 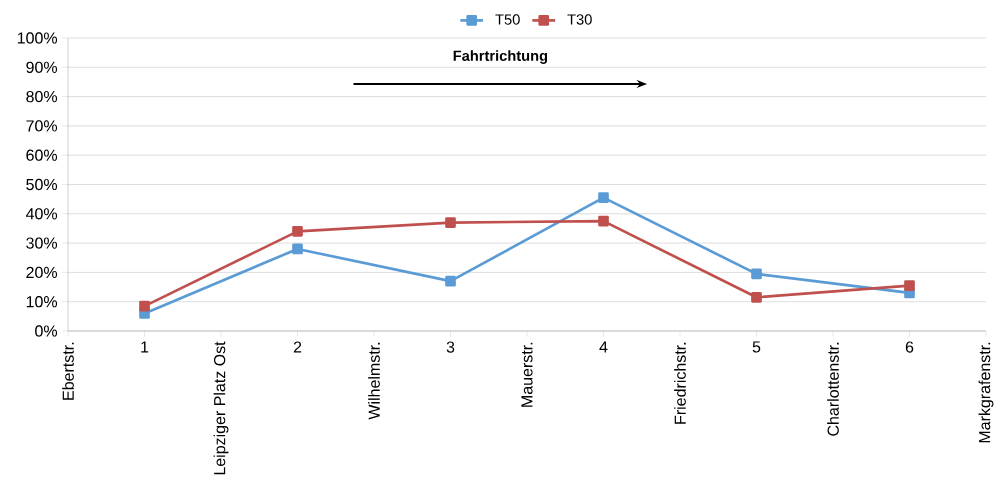 I want to click on legend-label: T30, so click(x=579, y=19).